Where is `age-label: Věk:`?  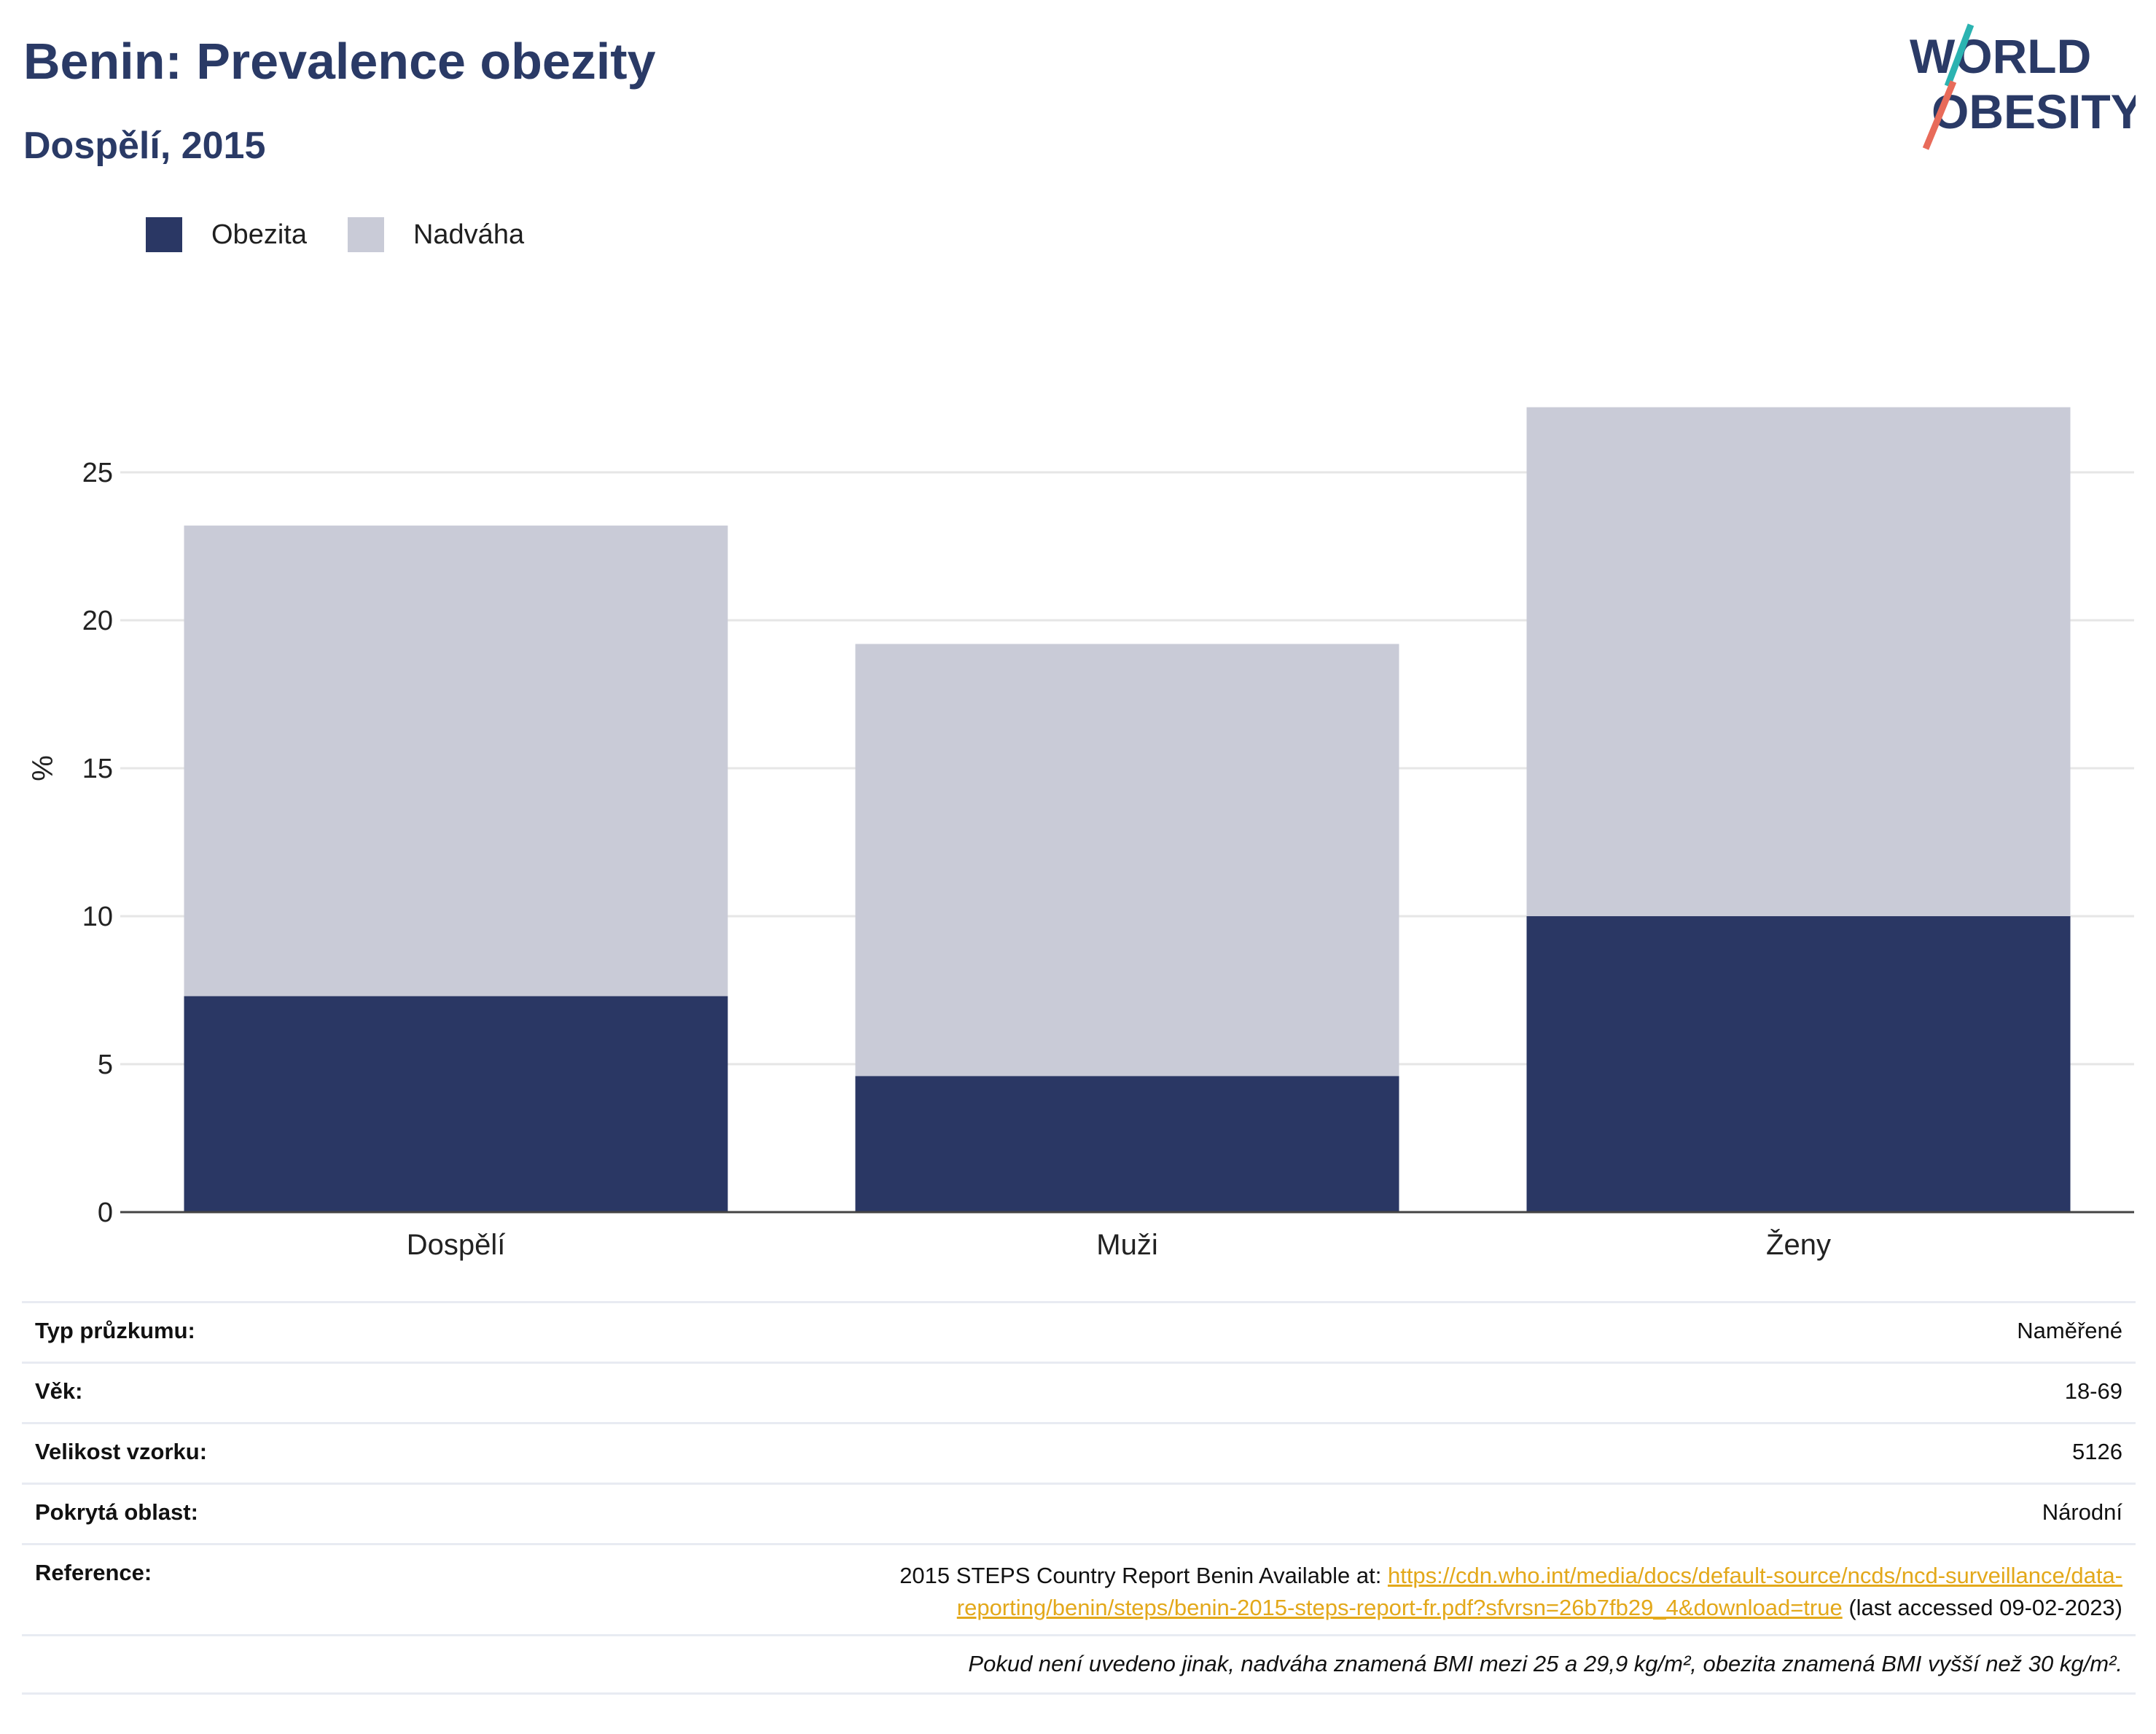 age-label: Věk: is located at coordinates (59, 1391).